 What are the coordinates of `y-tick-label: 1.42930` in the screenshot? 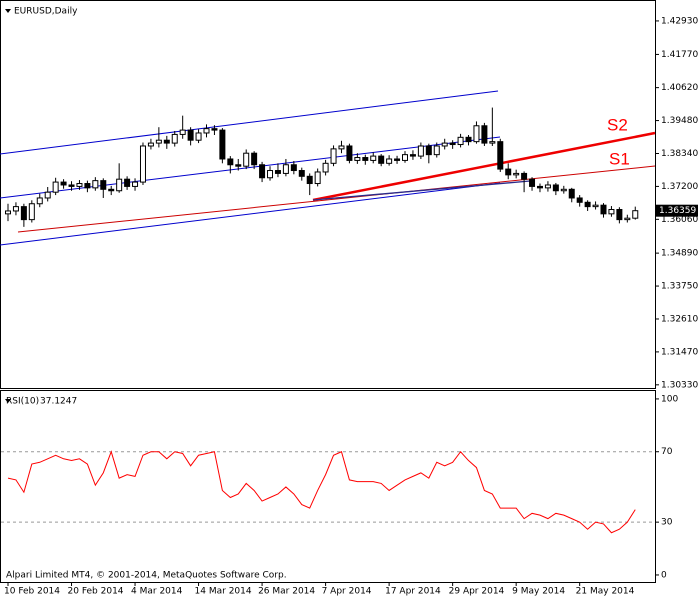 It's located at (679, 21).